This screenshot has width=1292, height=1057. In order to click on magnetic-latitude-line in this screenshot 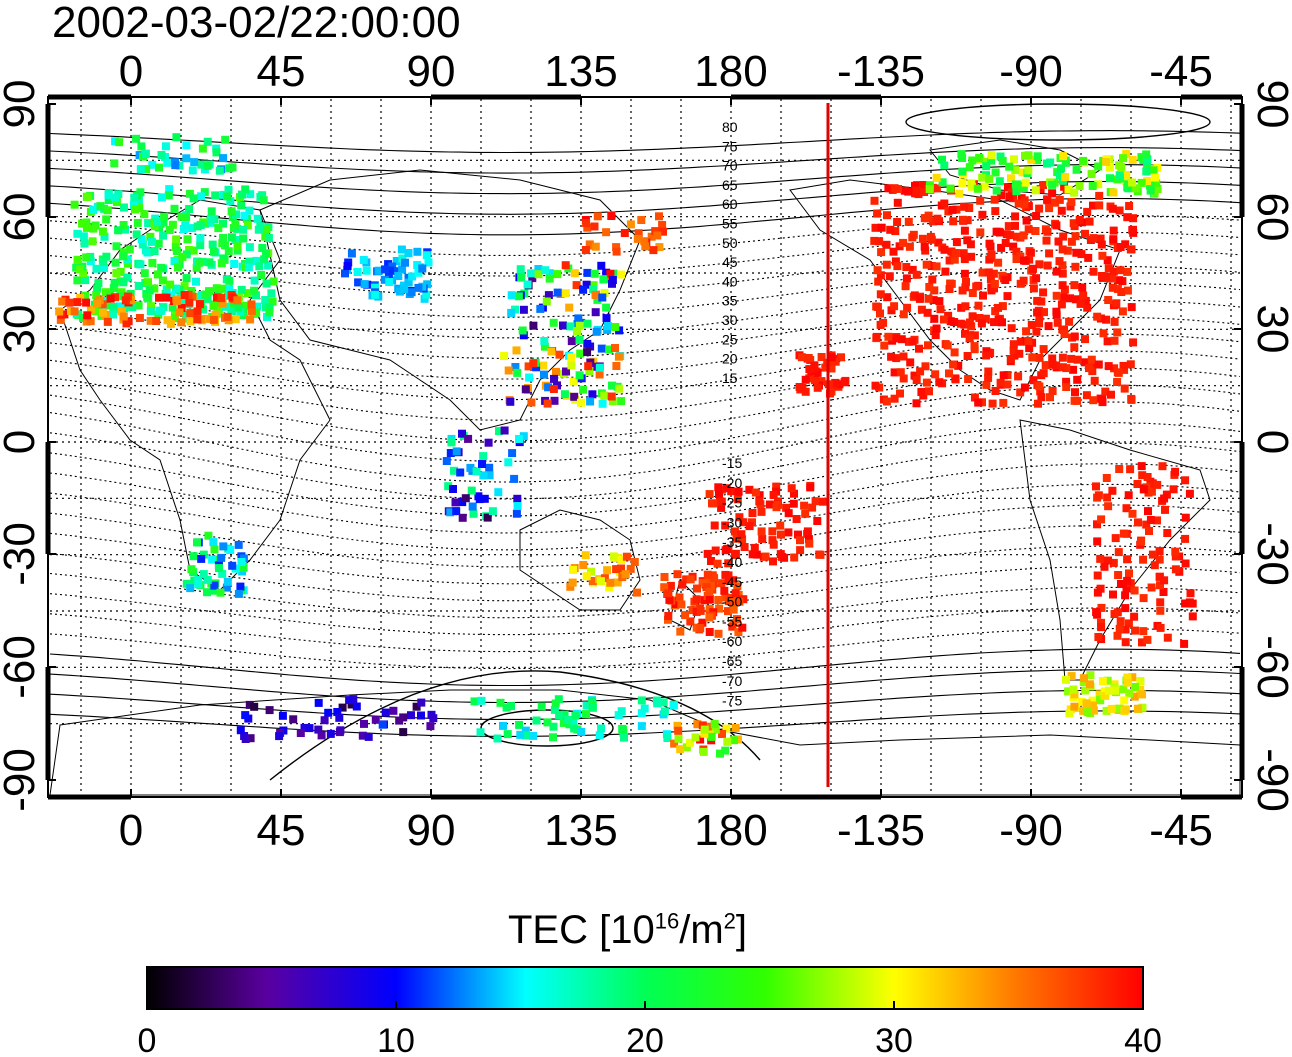, I will do `click(645, 423)`.